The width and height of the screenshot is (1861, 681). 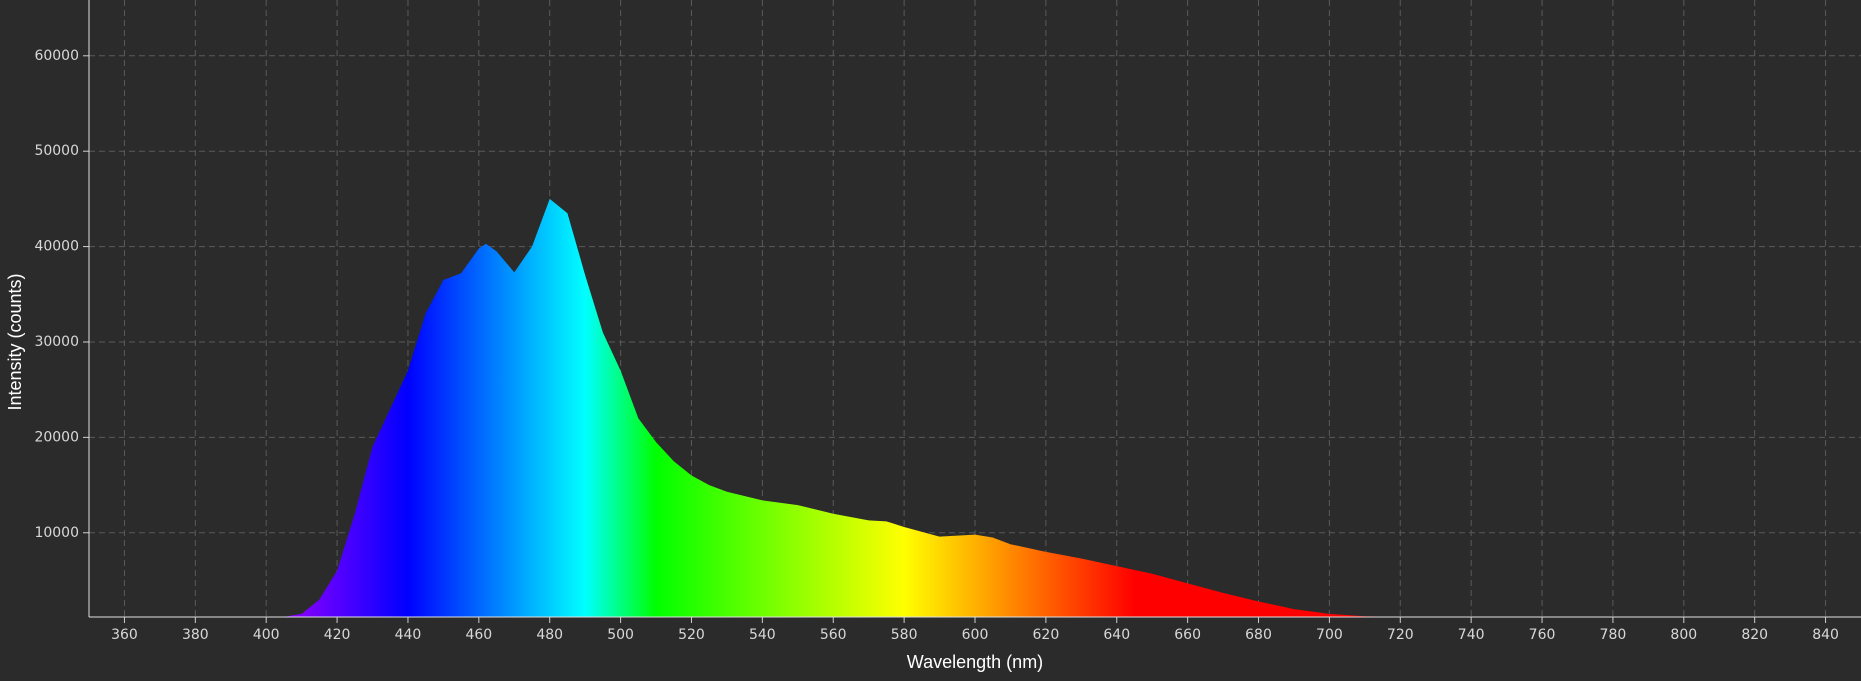 What do you see at coordinates (1613, 635) in the screenshot?
I see `x-tick-label: 780` at bounding box center [1613, 635].